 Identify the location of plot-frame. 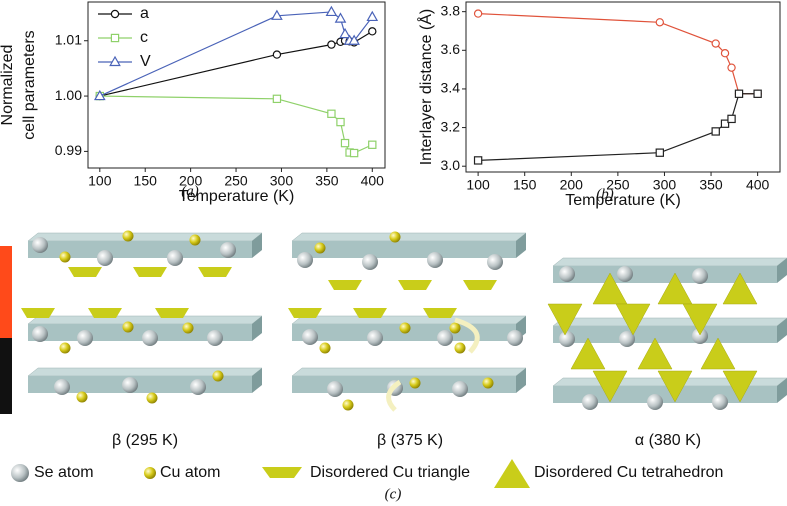
(623, 87).